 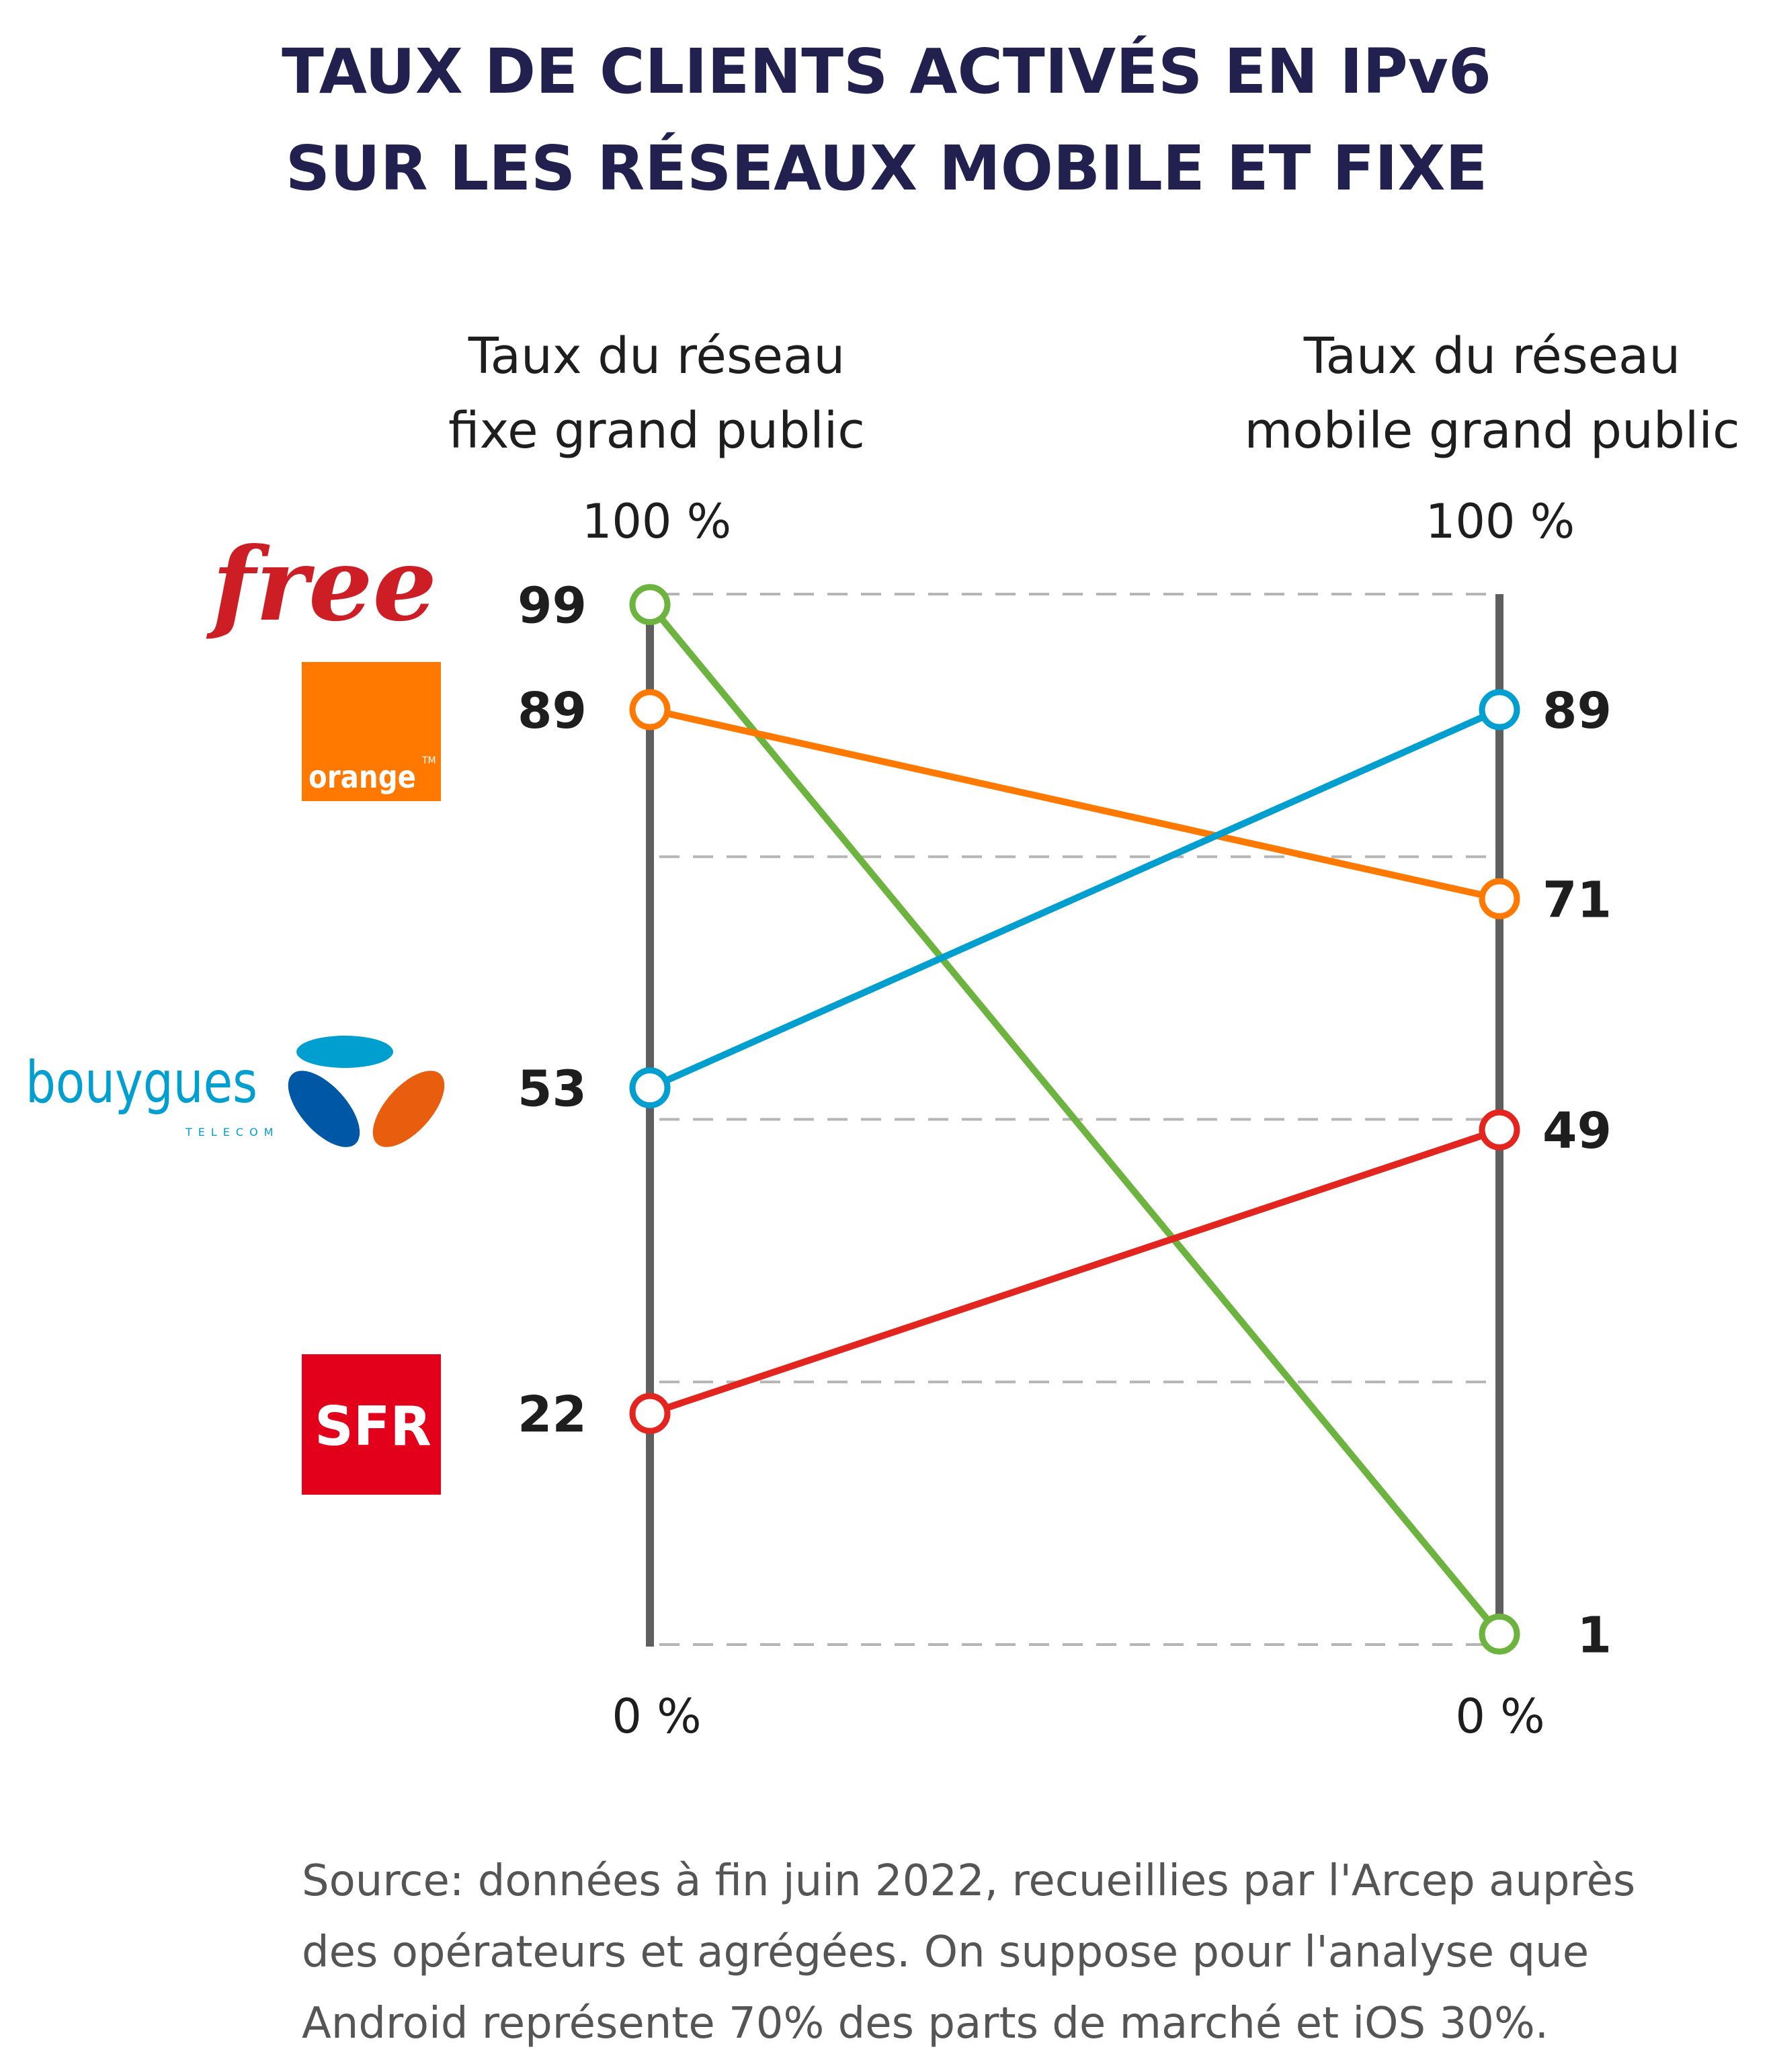 What do you see at coordinates (371, 731) in the screenshot?
I see `orange-logo: orange TM` at bounding box center [371, 731].